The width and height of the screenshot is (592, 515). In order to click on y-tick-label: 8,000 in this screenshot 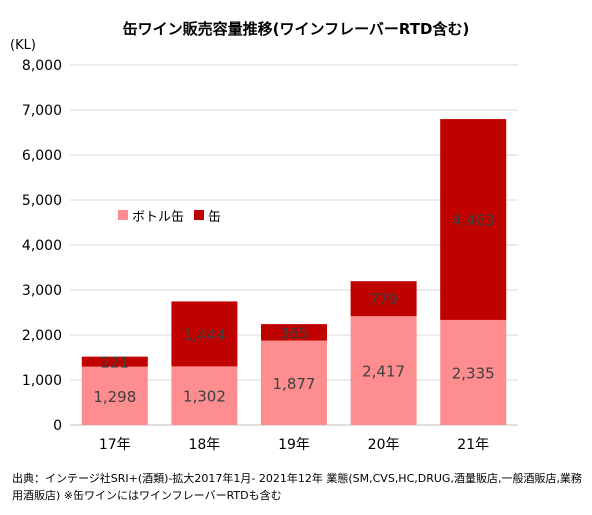, I will do `click(42, 66)`.